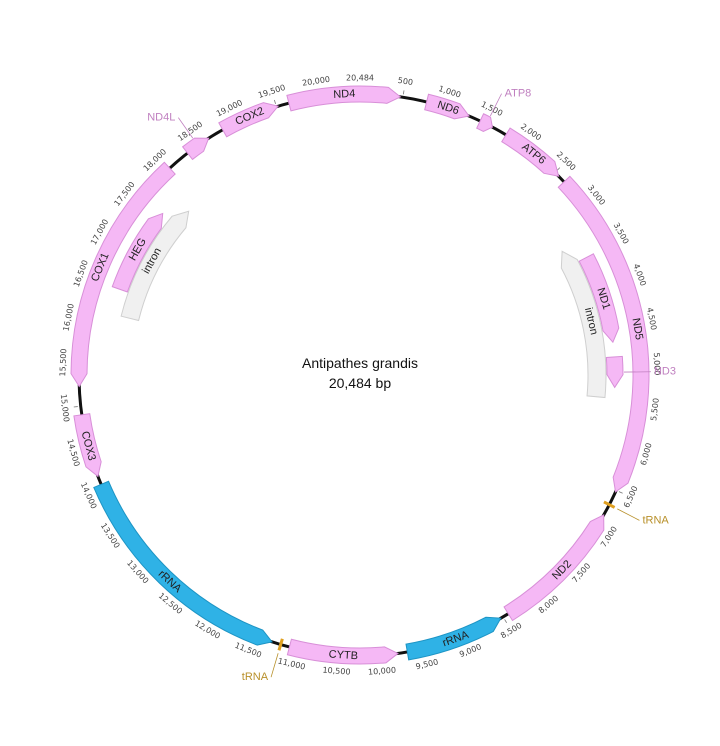 This screenshot has height=746, width=720. What do you see at coordinates (137, 252) in the screenshot?
I see `heg-feature` at bounding box center [137, 252].